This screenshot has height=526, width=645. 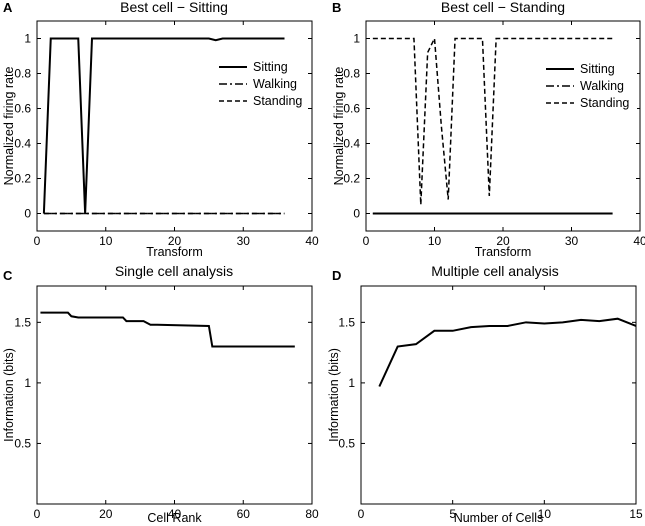 I want to click on panel-d-y-tick-label: 0.5, so click(x=346, y=443).